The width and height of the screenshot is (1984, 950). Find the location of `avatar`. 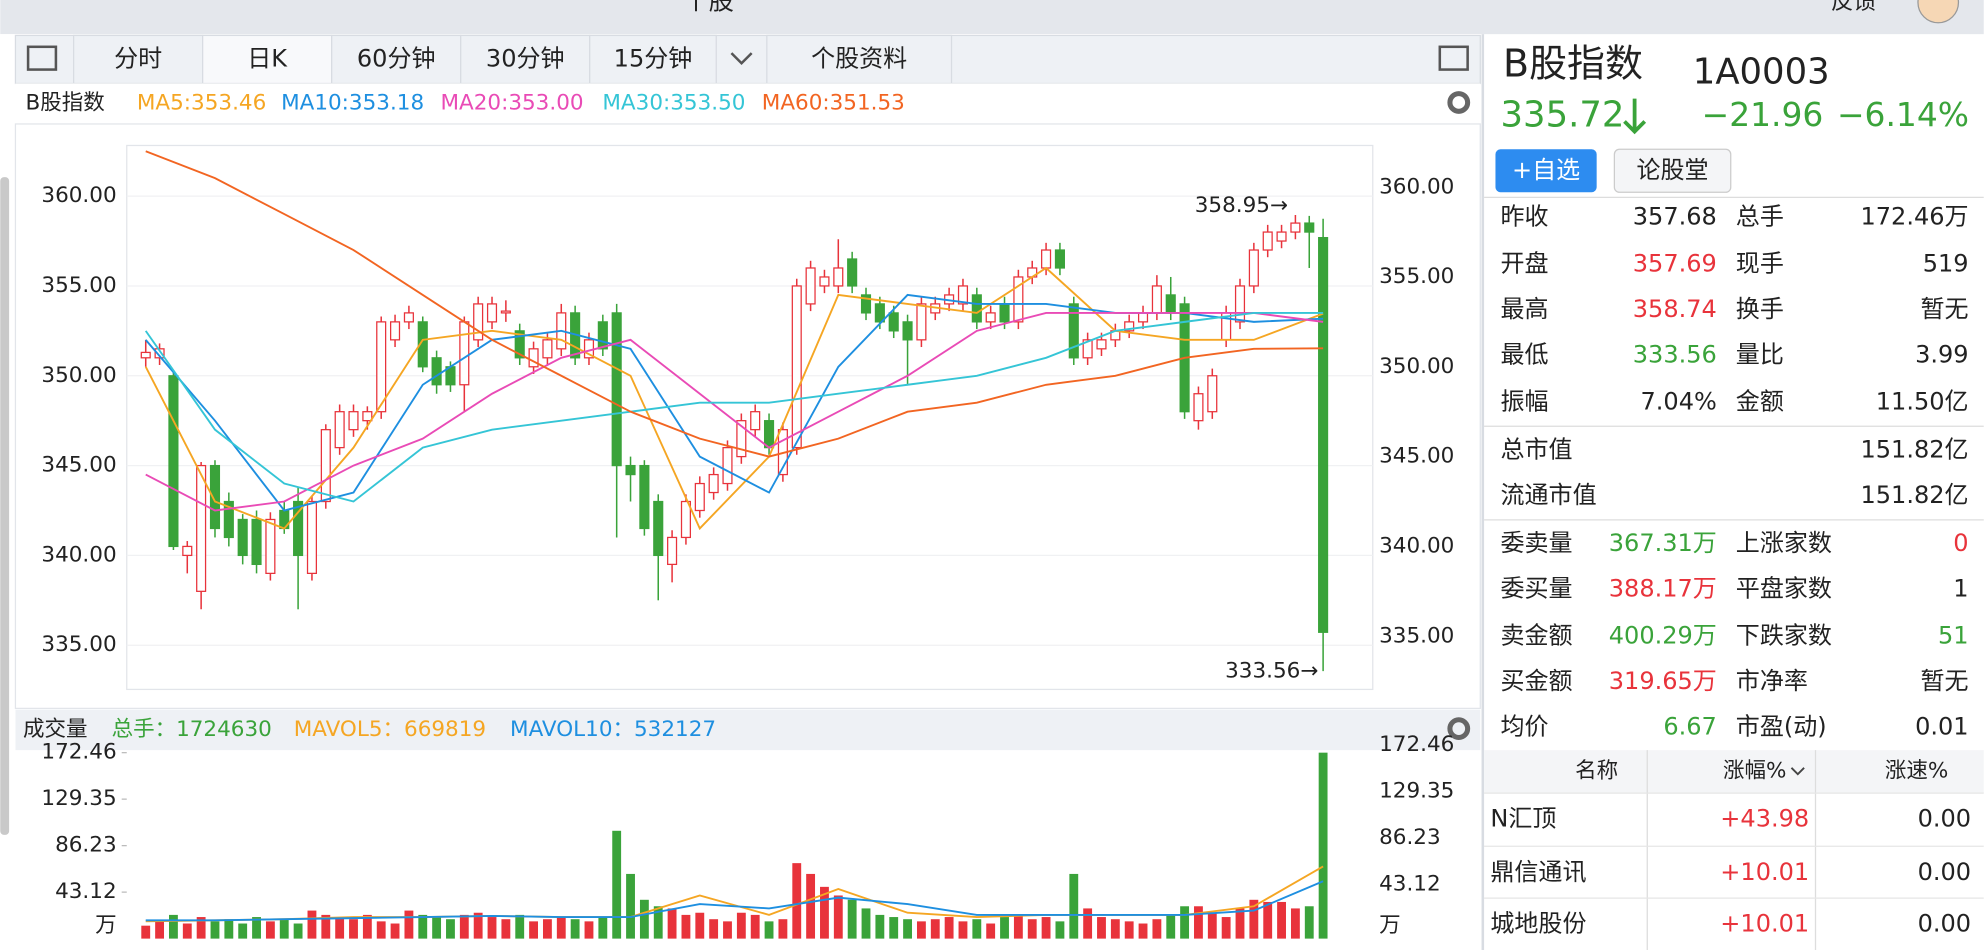

avatar is located at coordinates (1938, 12).